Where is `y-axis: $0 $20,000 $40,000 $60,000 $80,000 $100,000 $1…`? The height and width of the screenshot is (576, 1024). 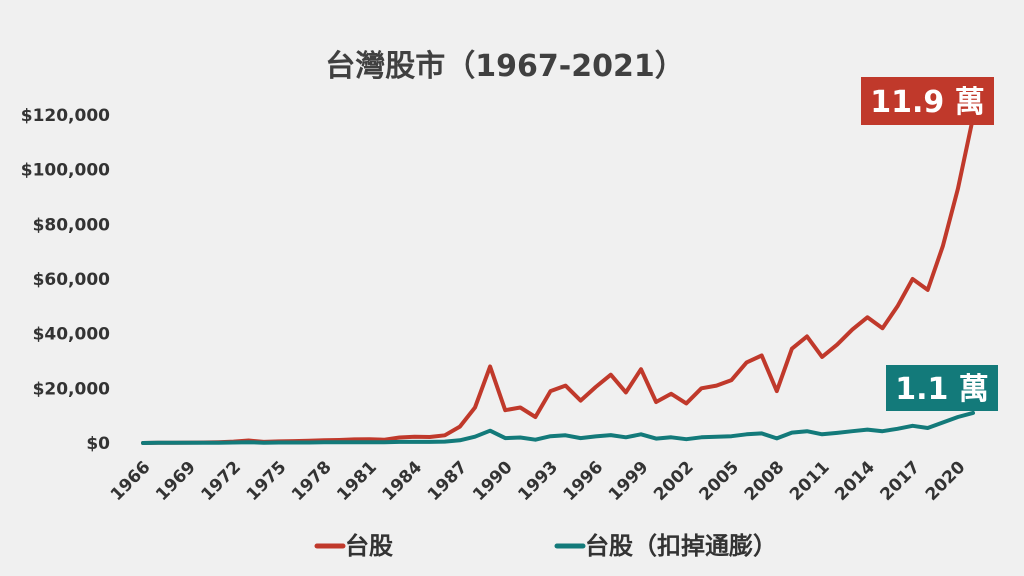 y-axis: $0 $20,000 $40,000 $60,000 $80,000 $100,000 $1… is located at coordinates (65, 280).